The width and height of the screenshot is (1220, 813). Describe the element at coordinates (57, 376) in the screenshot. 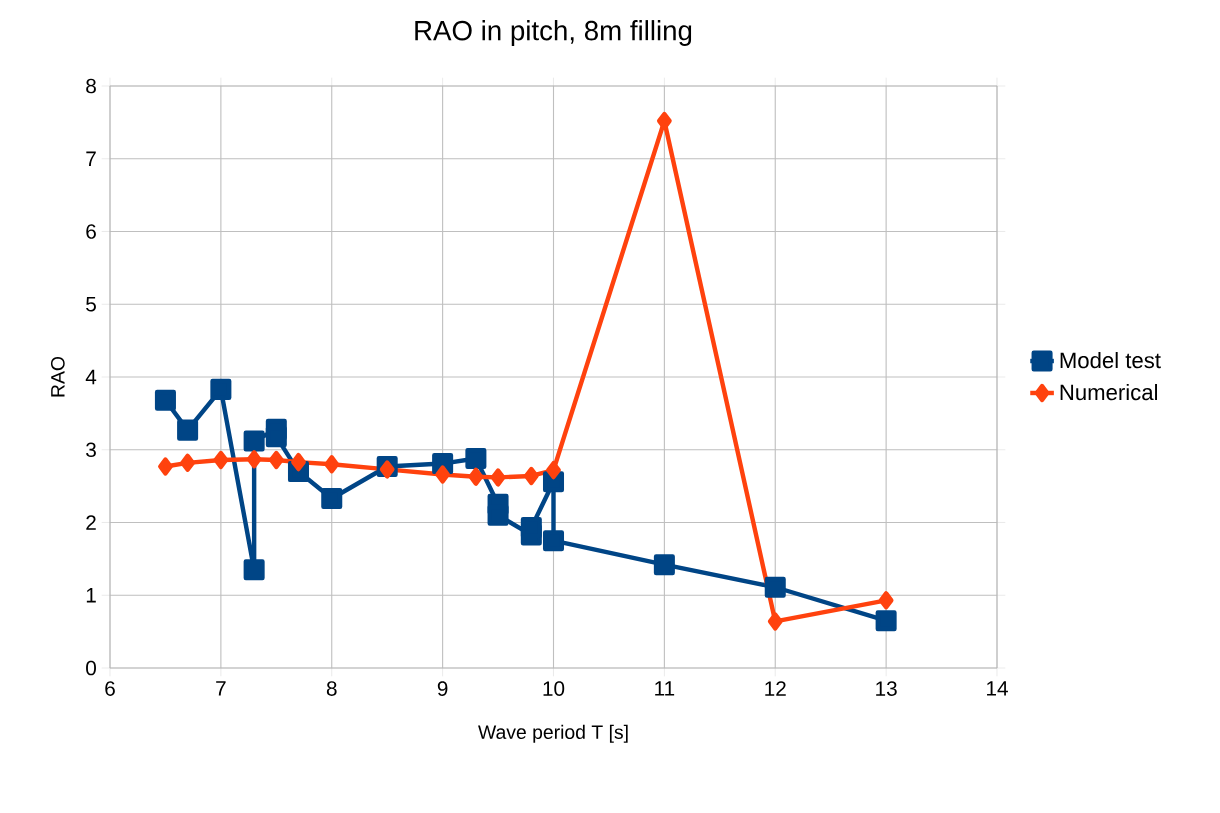

I see `y-axis-title: RAO` at that location.